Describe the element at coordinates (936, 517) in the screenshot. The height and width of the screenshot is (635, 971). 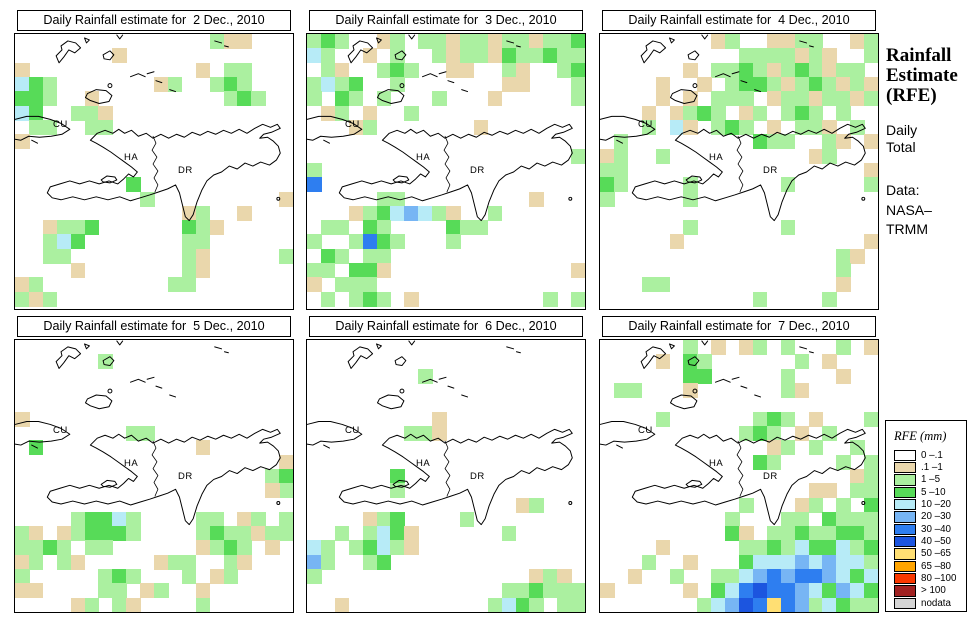
I see `legend-label: 20 –30` at that location.